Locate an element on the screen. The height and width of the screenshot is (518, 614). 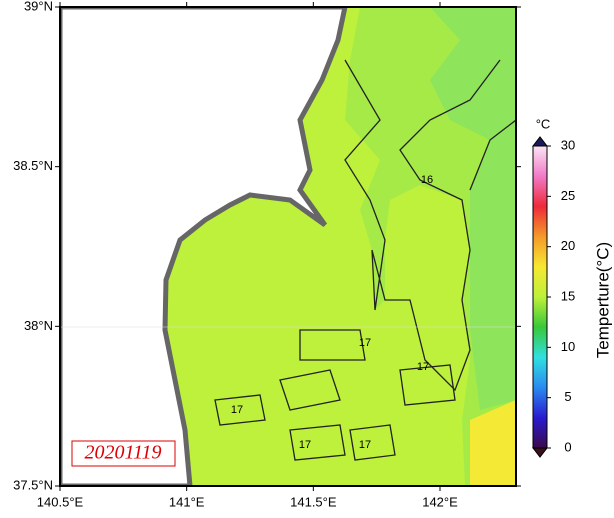
colorbar-over is located at coordinates (540, 141).